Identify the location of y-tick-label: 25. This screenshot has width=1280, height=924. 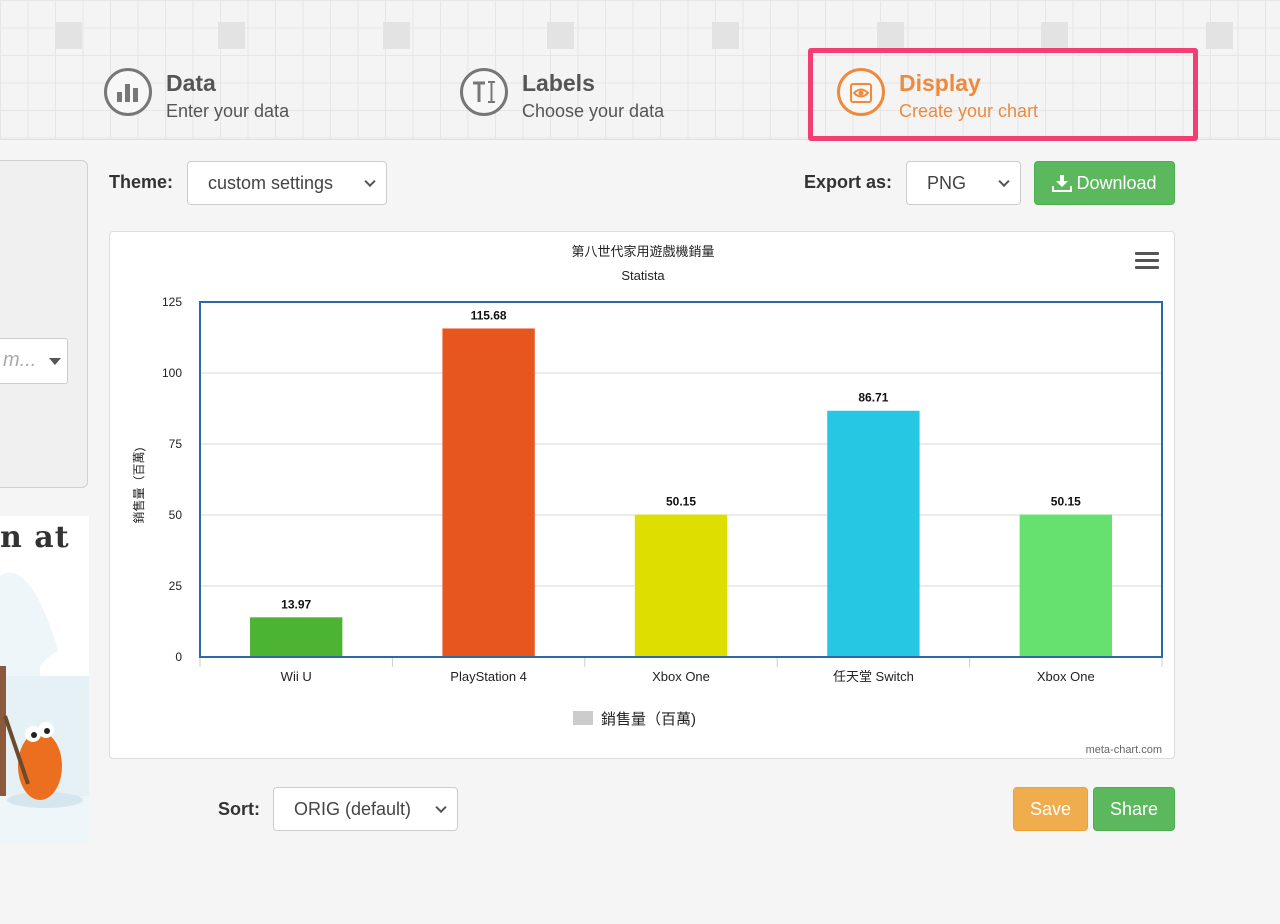
(176, 586).